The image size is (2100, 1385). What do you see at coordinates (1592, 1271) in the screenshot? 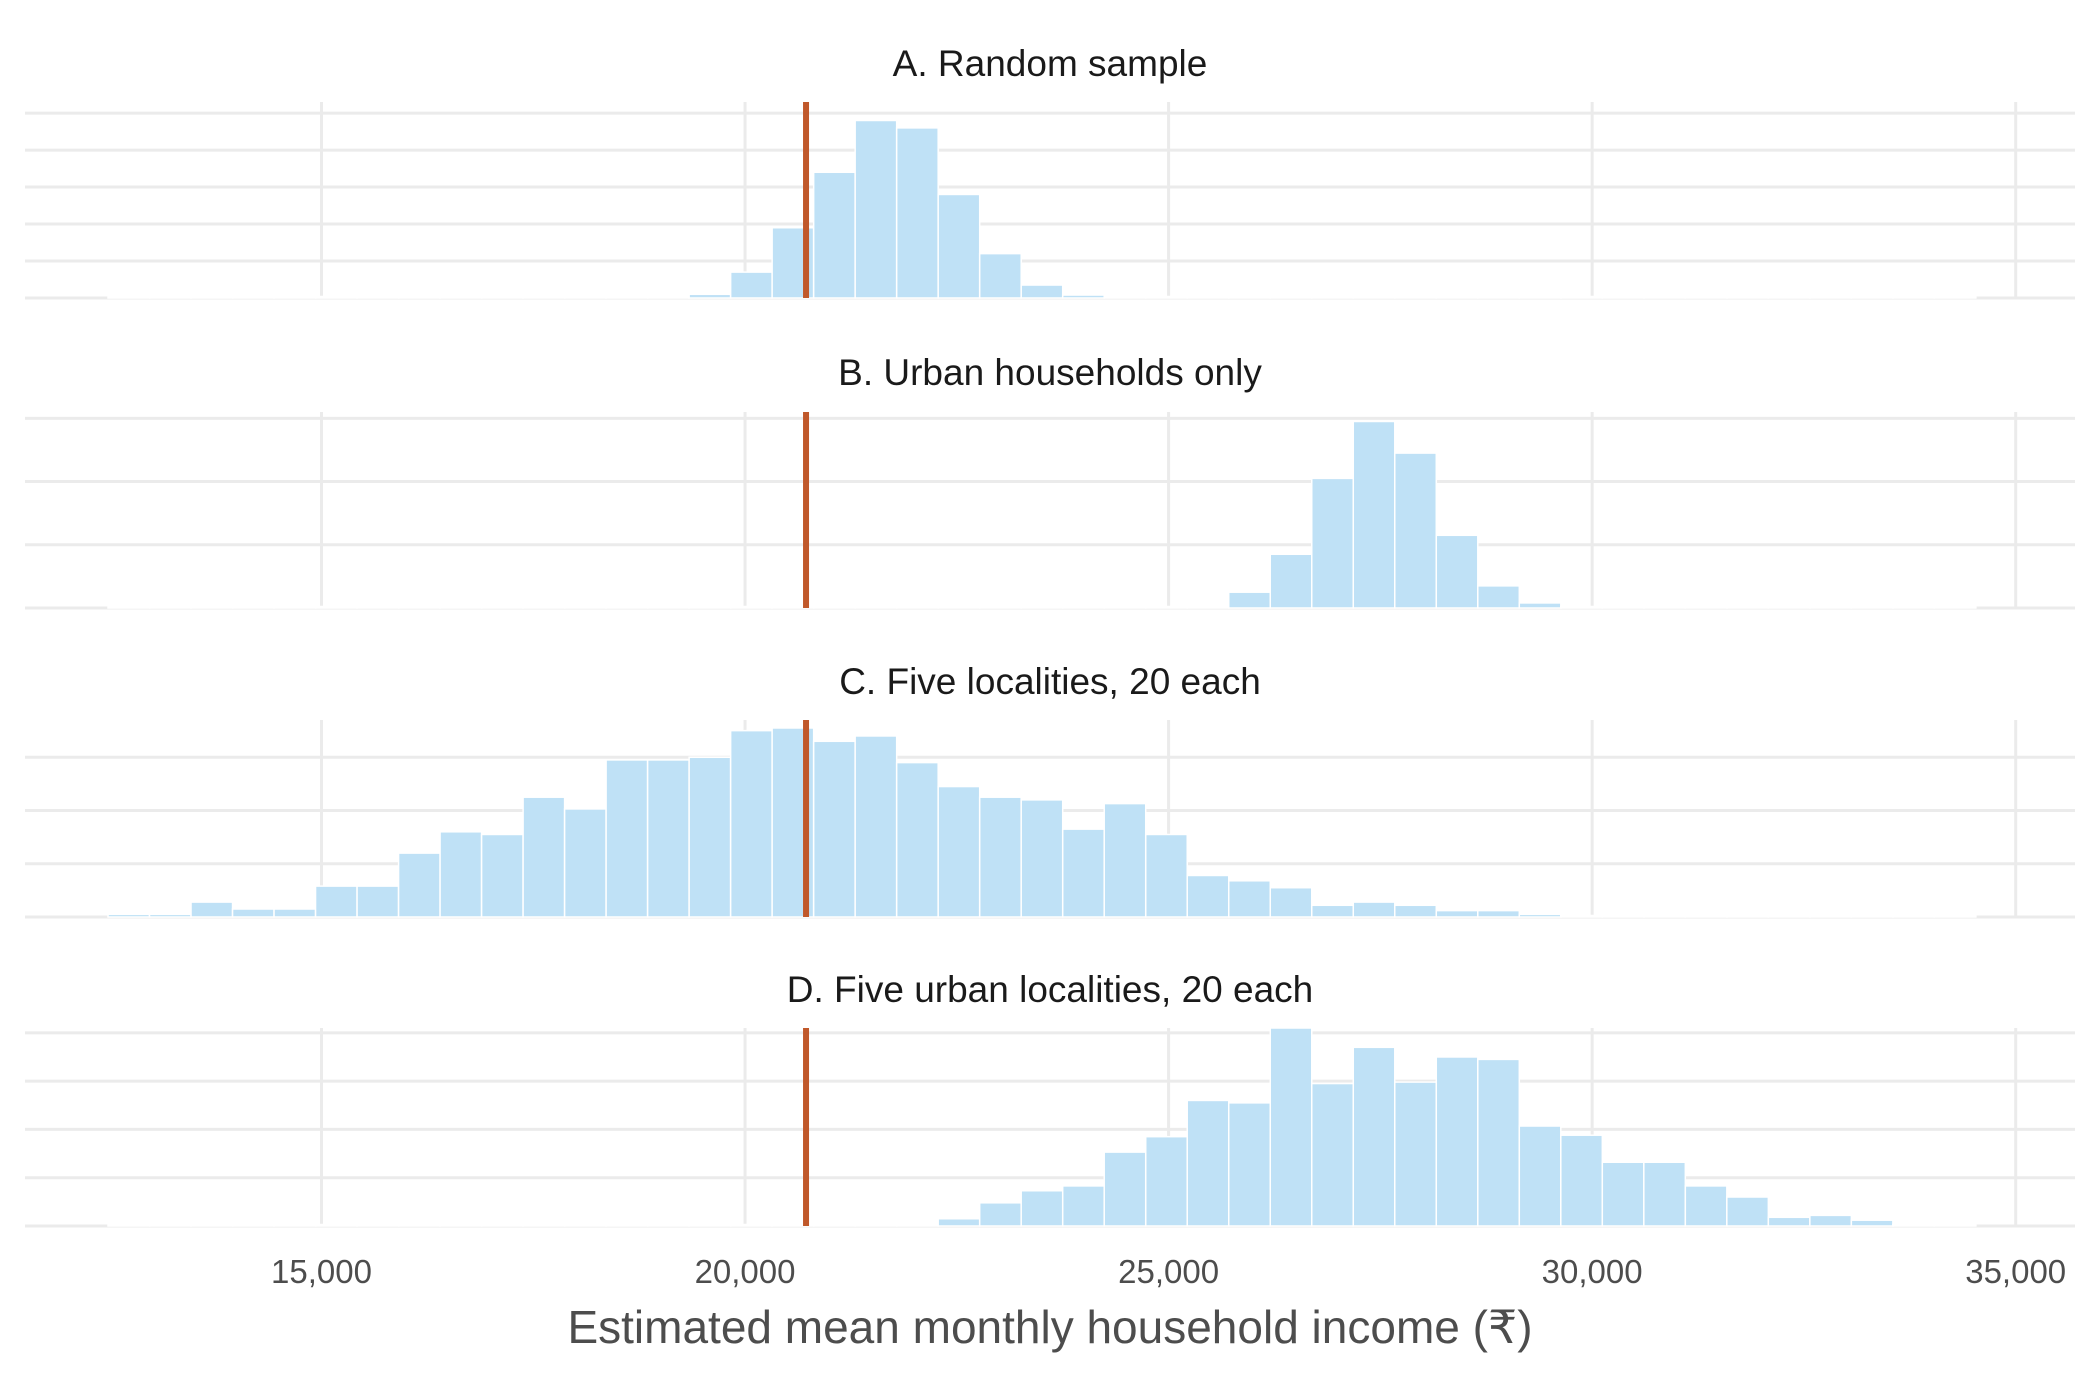
I see `x-tick-label: 30,000` at bounding box center [1592, 1271].